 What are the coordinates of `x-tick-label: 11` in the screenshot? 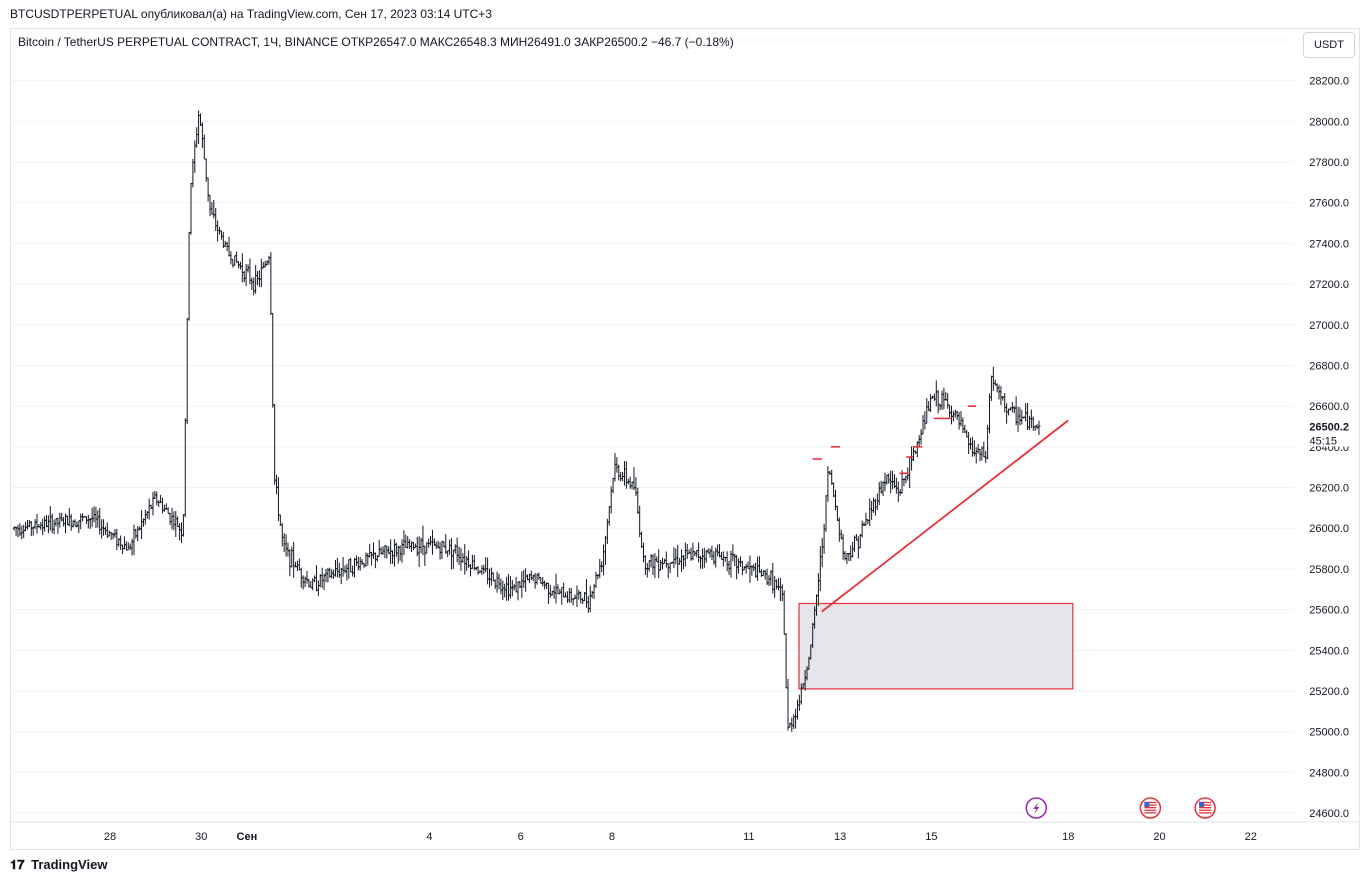 It's located at (748, 837).